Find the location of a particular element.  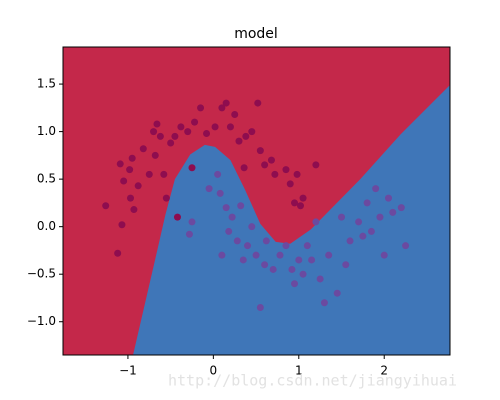

x-tick-label: 2 is located at coordinates (384, 371).